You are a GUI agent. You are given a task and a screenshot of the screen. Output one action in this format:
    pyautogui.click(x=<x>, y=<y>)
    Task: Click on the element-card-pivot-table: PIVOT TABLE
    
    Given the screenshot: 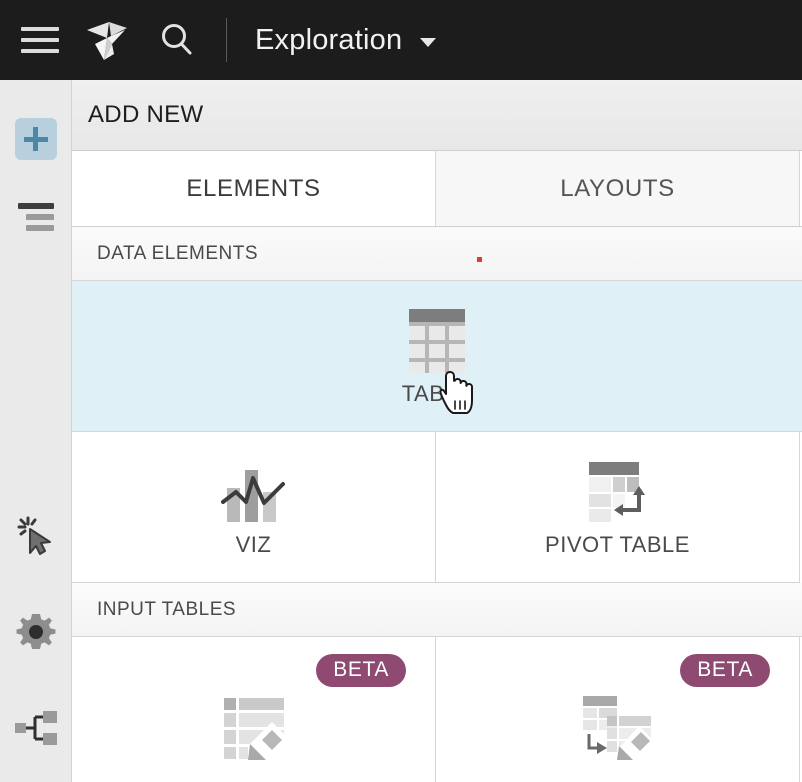 What is the action you would take?
    pyautogui.click(x=618, y=507)
    